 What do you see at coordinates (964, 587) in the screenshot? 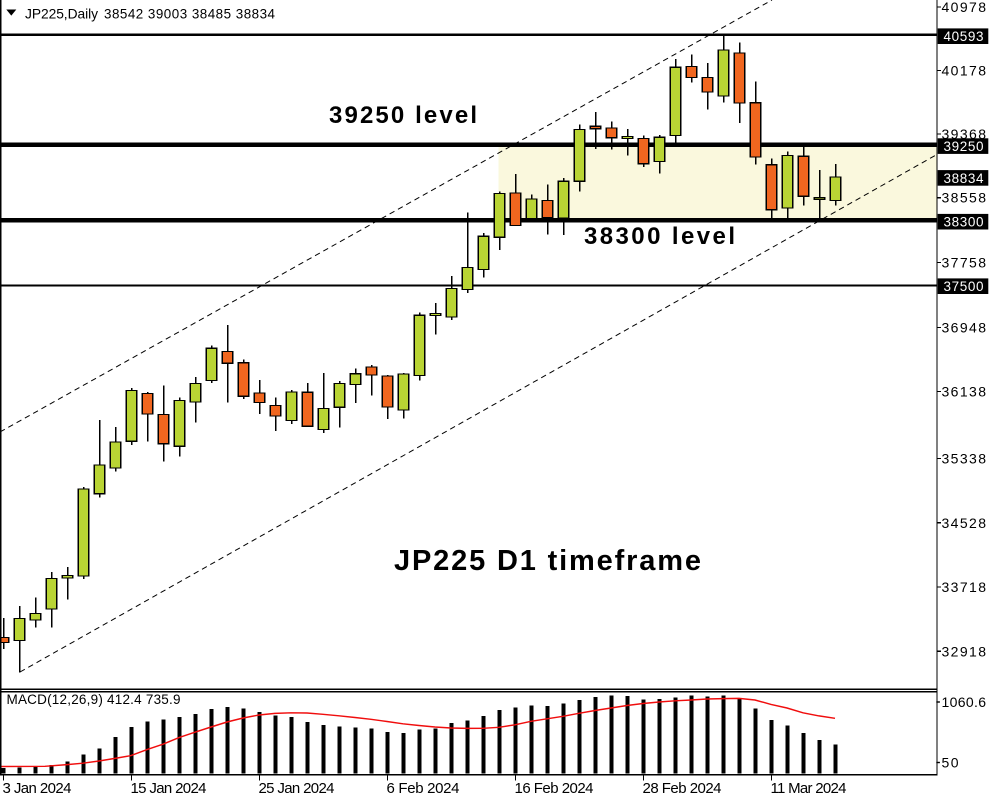
I see `svg-text: 33718` at bounding box center [964, 587].